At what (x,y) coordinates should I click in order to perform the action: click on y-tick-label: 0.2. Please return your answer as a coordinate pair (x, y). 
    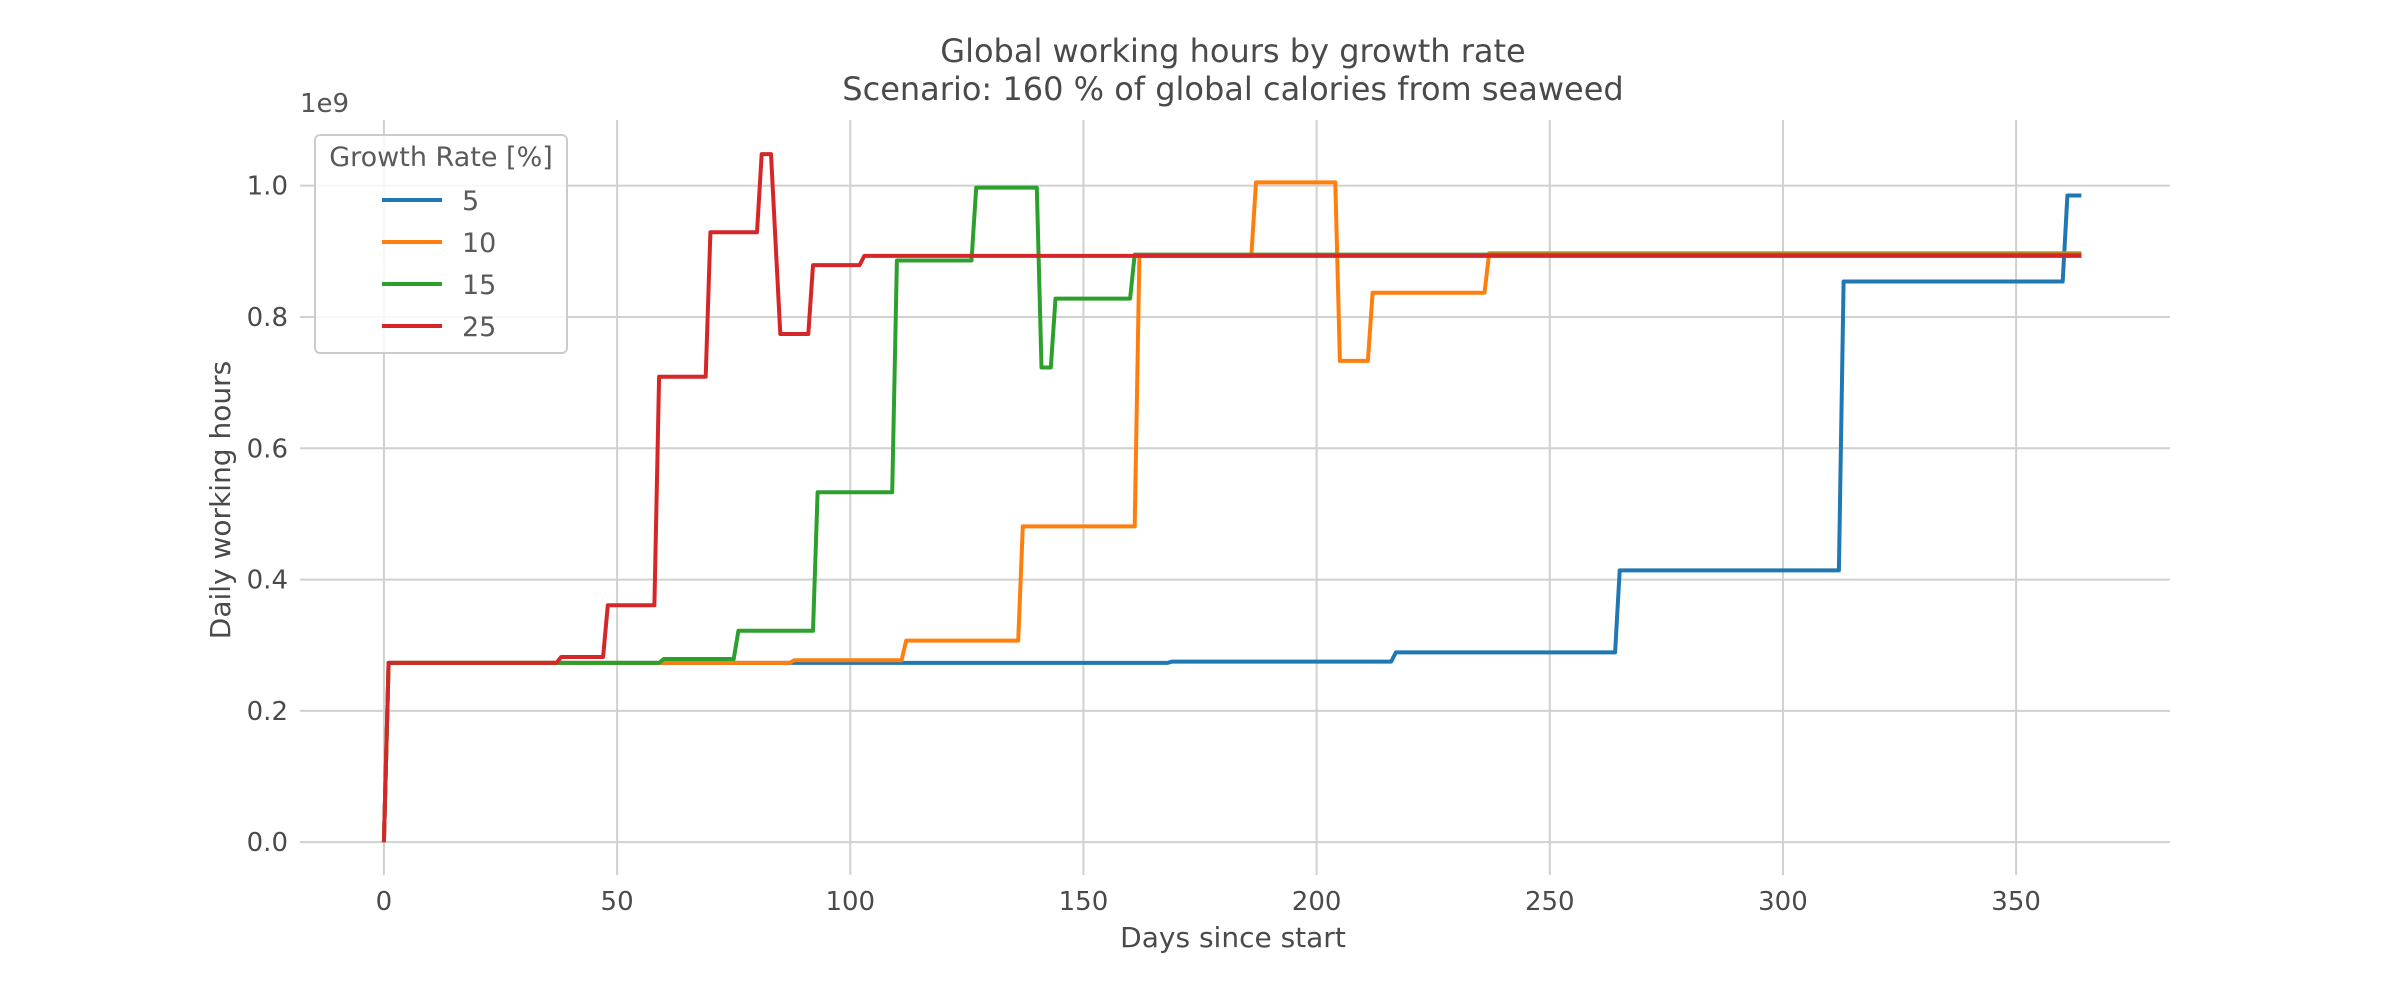
    Looking at the image, I should click on (267, 712).